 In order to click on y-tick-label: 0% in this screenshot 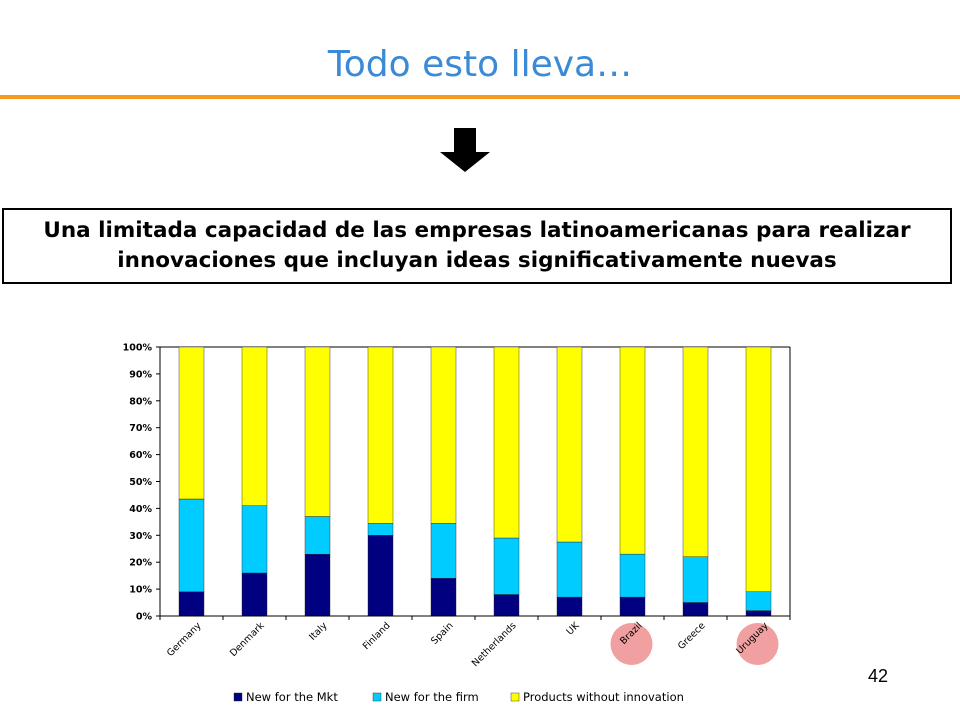, I will do `click(144, 617)`.